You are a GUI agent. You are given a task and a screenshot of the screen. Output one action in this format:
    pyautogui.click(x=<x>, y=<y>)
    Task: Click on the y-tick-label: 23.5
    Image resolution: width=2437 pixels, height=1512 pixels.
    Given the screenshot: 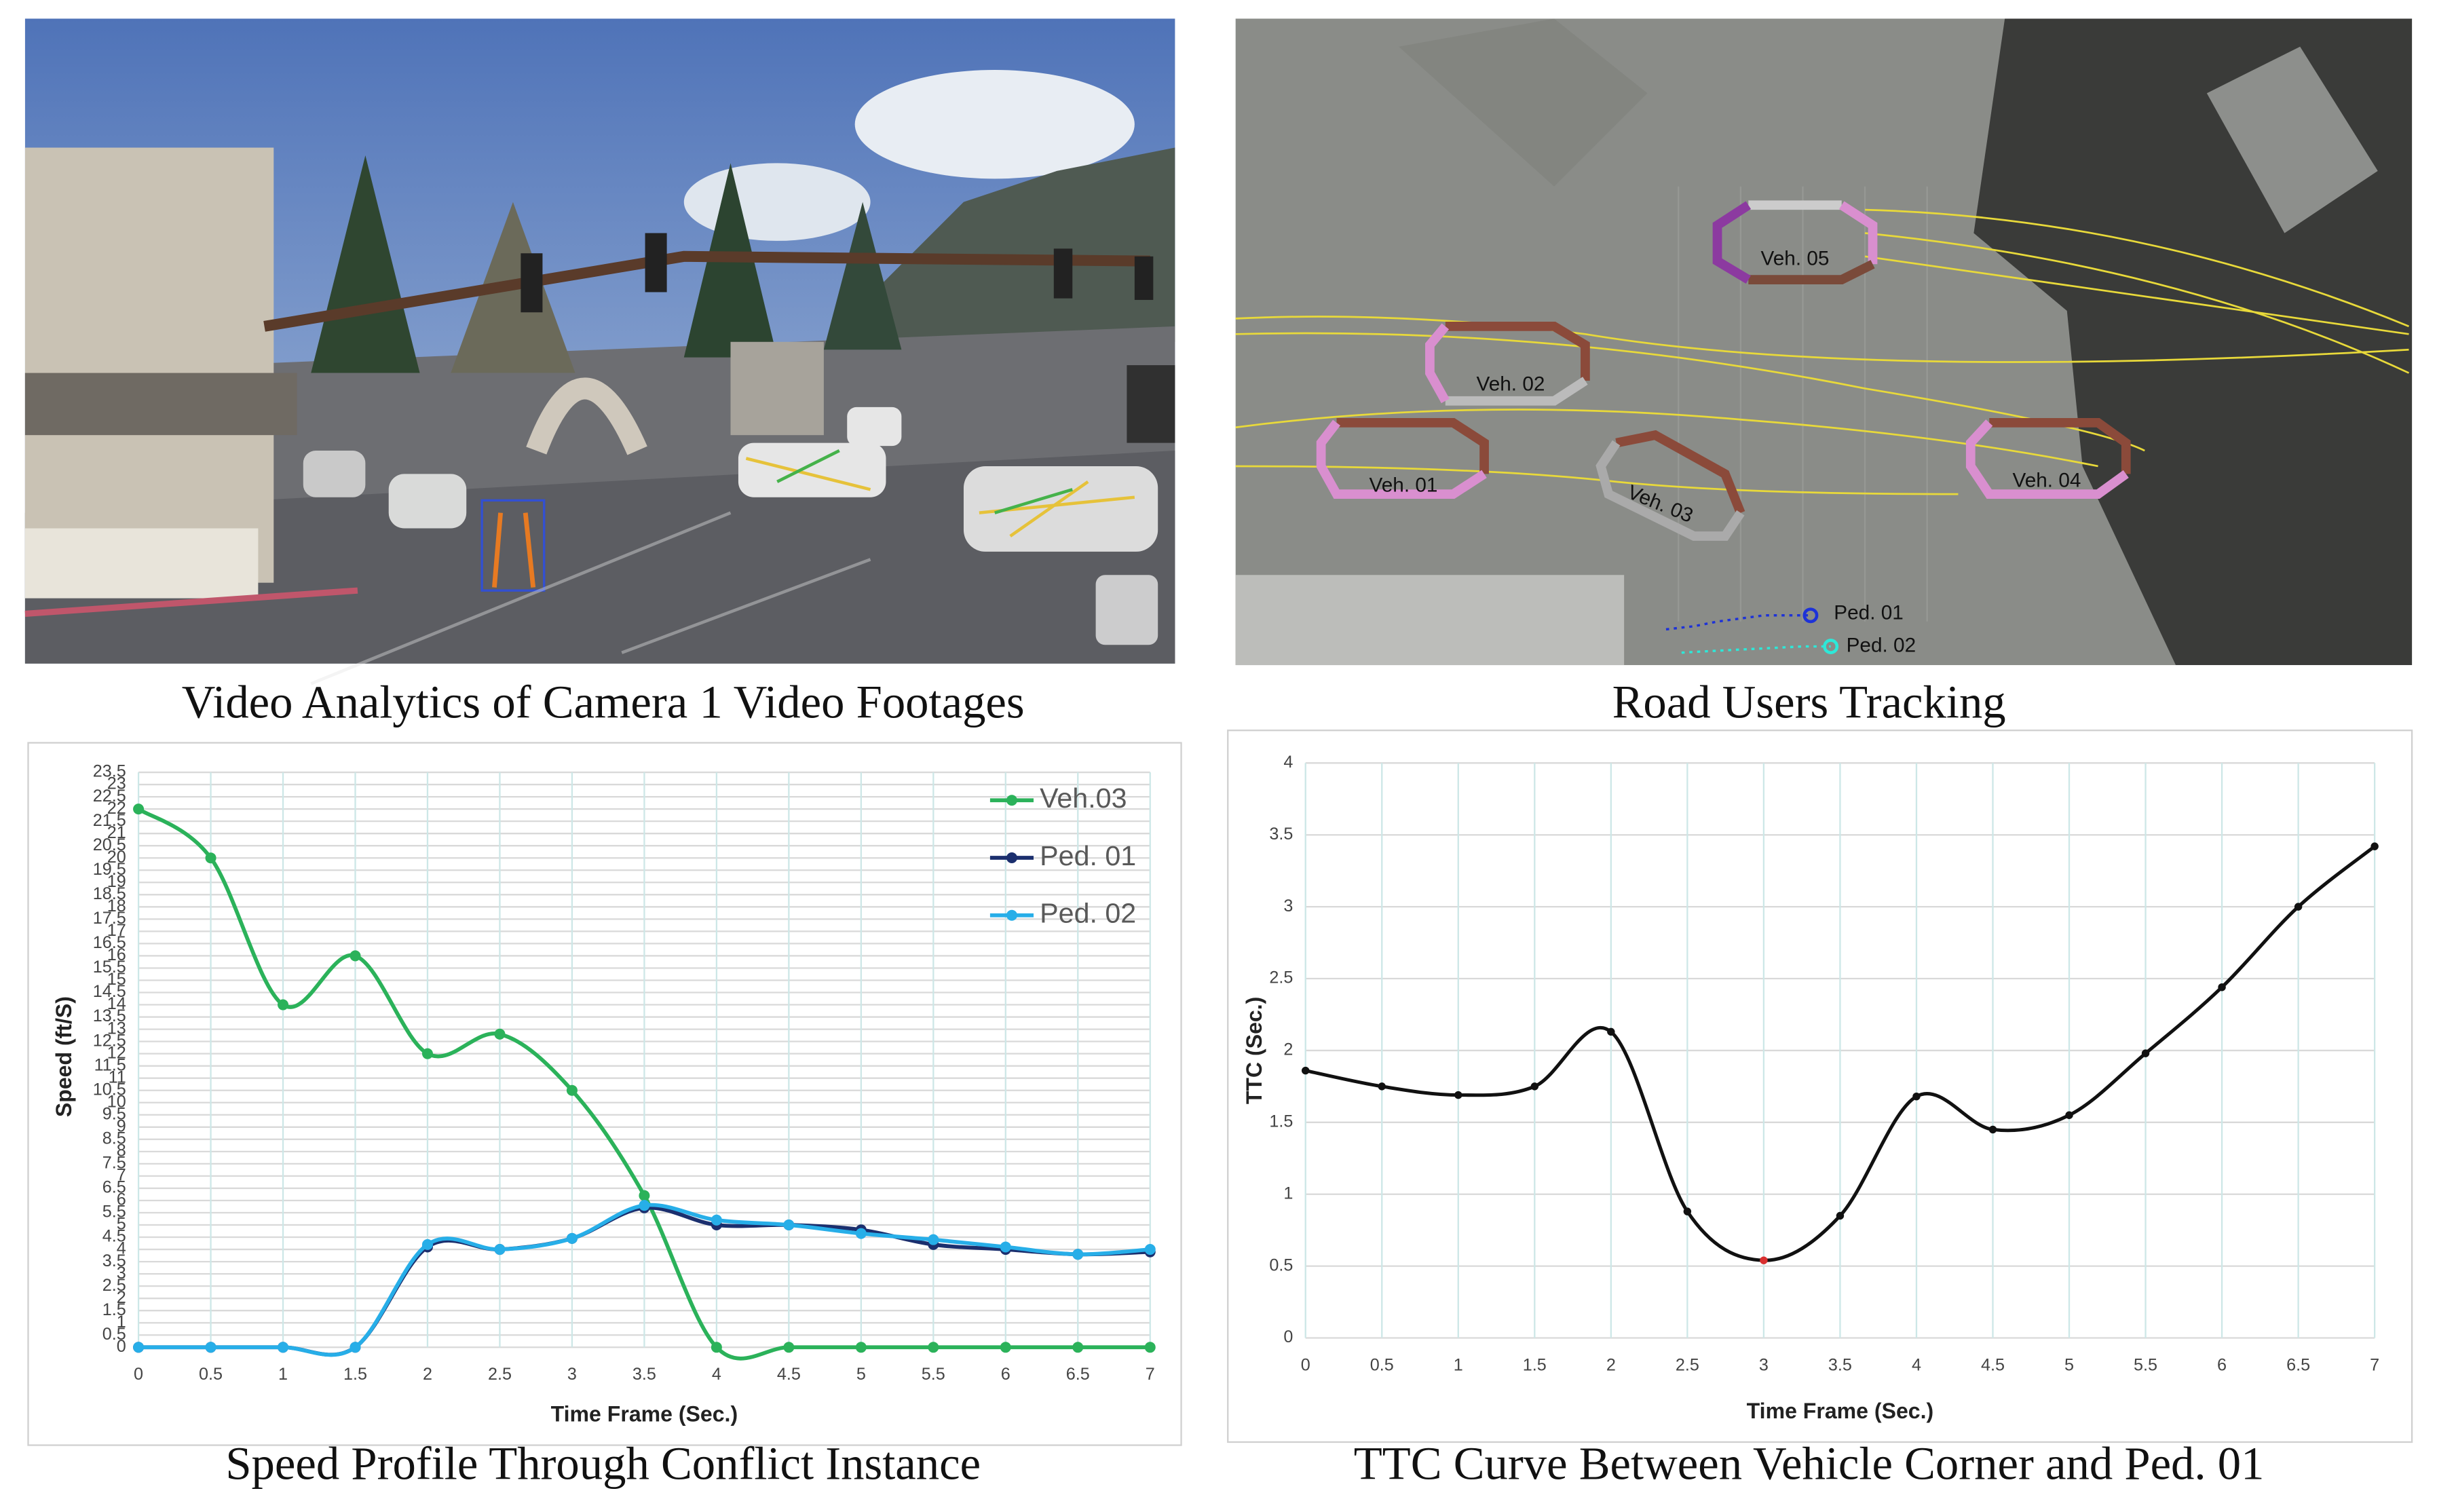 What is the action you would take?
    pyautogui.click(x=110, y=771)
    